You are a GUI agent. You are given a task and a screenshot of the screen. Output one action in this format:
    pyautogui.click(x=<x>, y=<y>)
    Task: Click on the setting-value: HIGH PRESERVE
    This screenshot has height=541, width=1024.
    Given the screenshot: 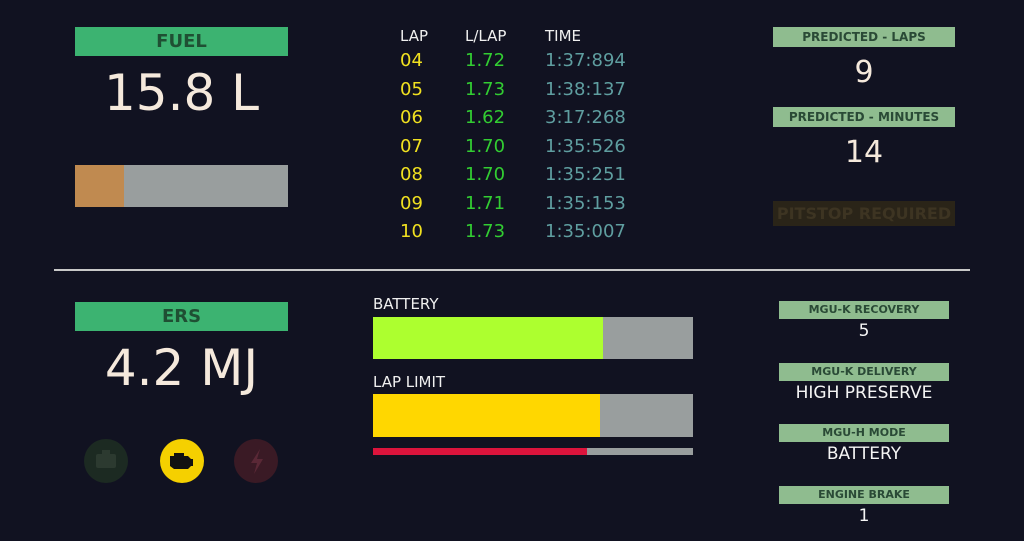 What is the action you would take?
    pyautogui.click(x=864, y=392)
    